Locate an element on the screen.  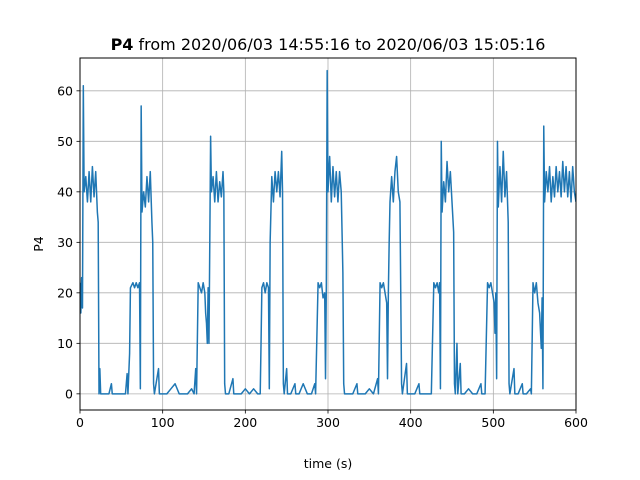
x-tick-label: 600 is located at coordinates (576, 422).